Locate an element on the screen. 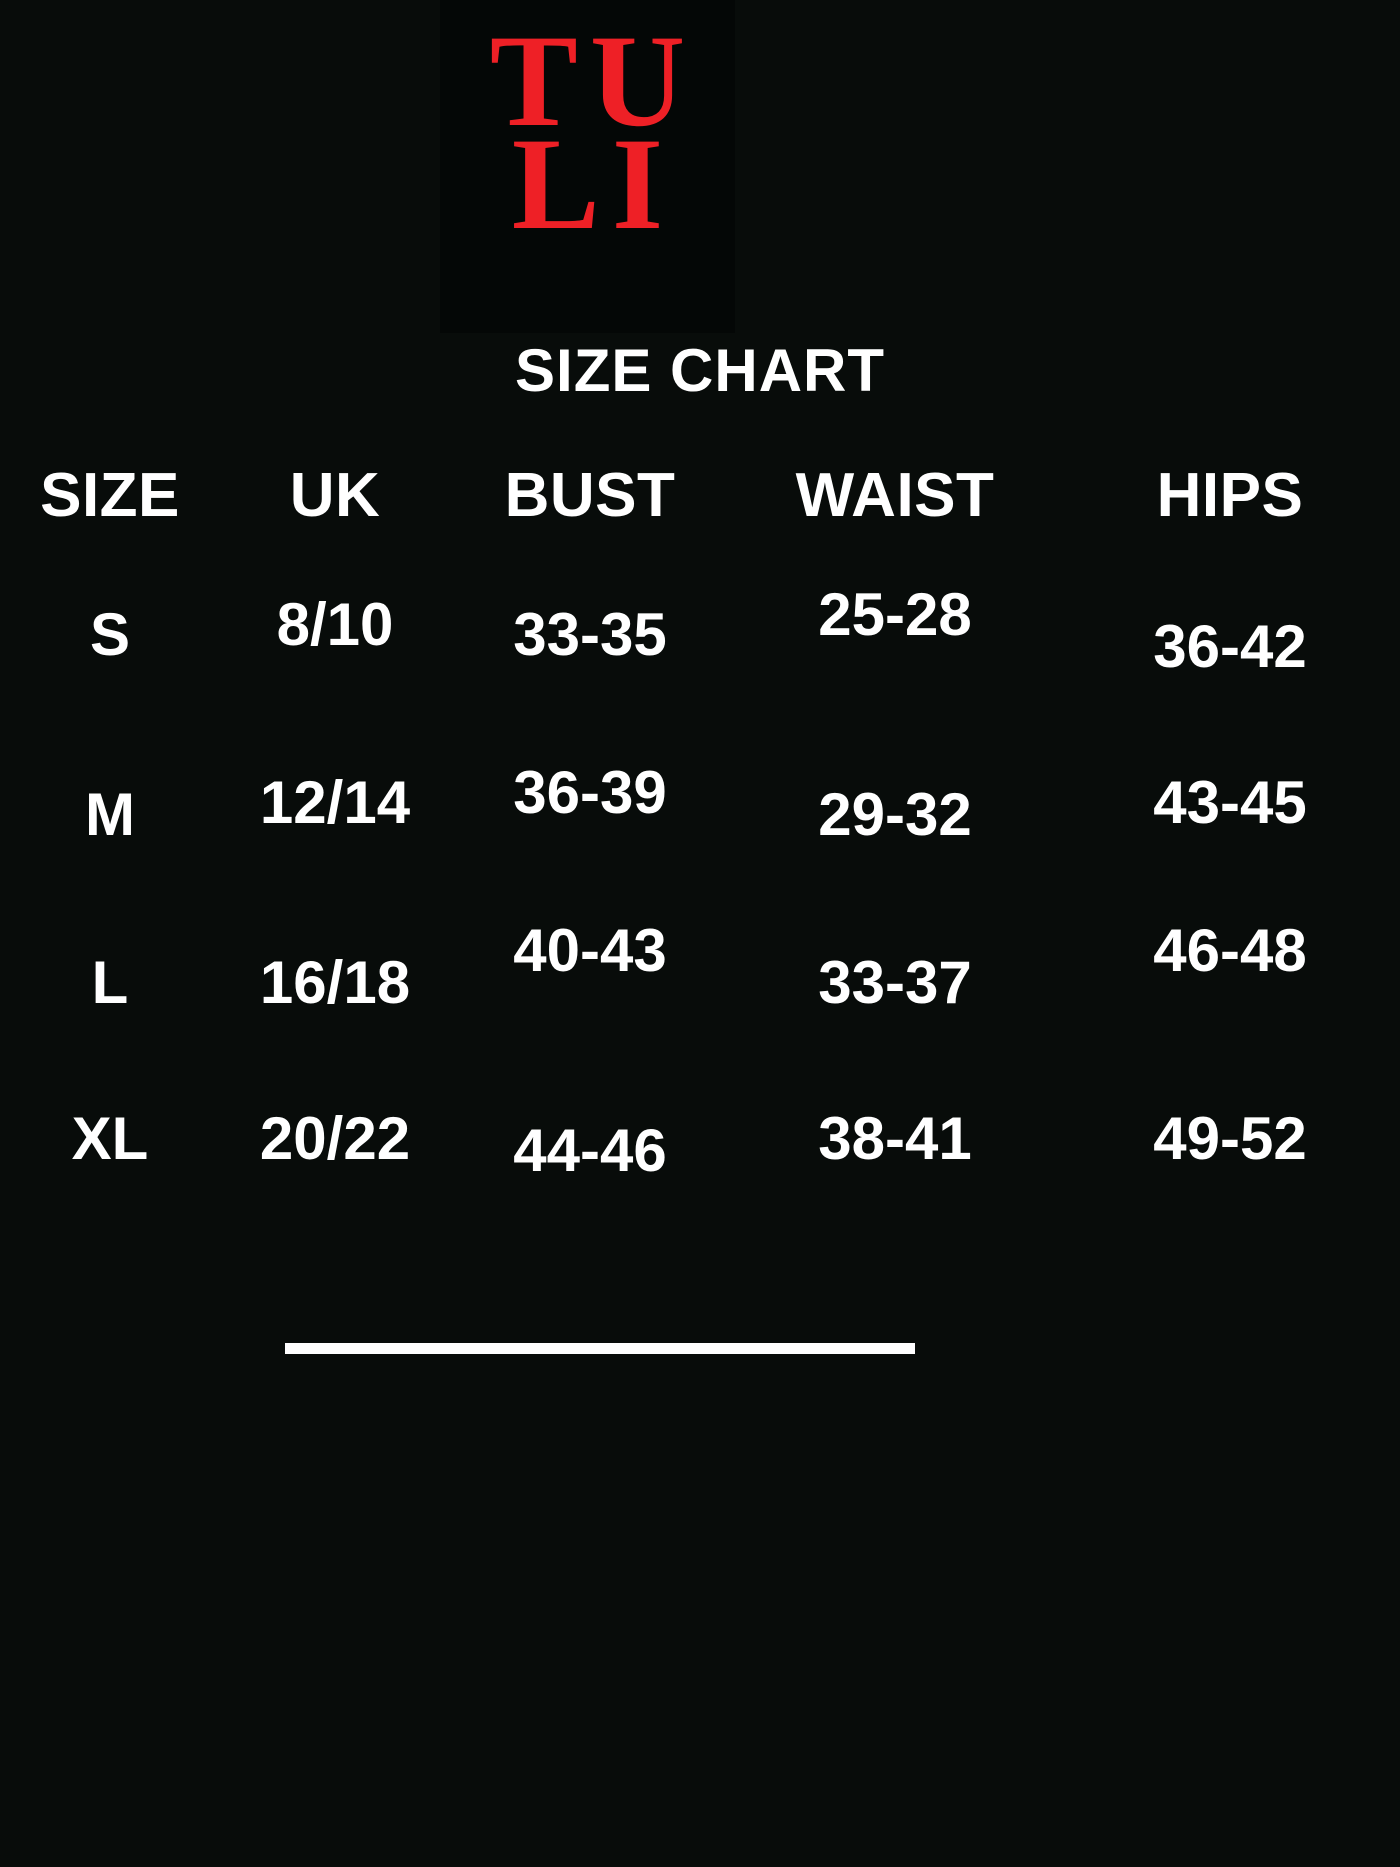 Image resolution: width=1400 pixels, height=1867 pixels. table-row: M 12/14 36-39 29-32 43-45 is located at coordinates (700, 802).